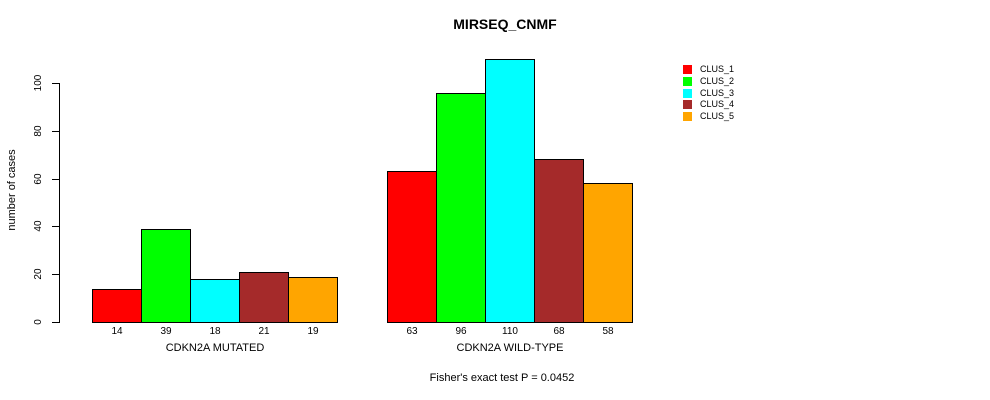 The height and width of the screenshot is (400, 990). I want to click on y-axis-label: number of cases, so click(12, 190).